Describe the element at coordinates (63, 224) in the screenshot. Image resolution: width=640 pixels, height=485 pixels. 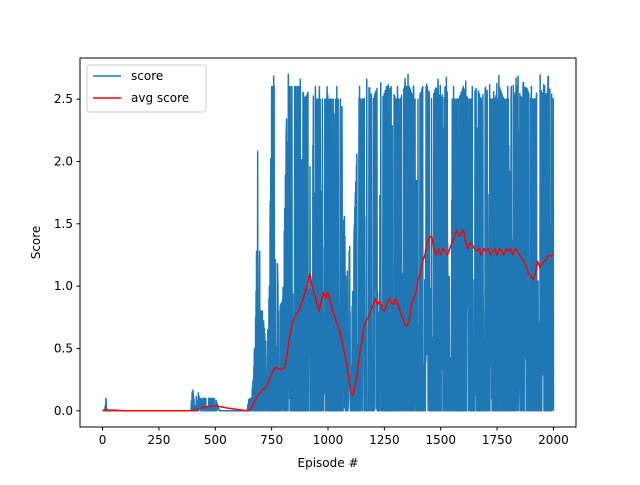
I see `y-tick-label: 1.5` at that location.